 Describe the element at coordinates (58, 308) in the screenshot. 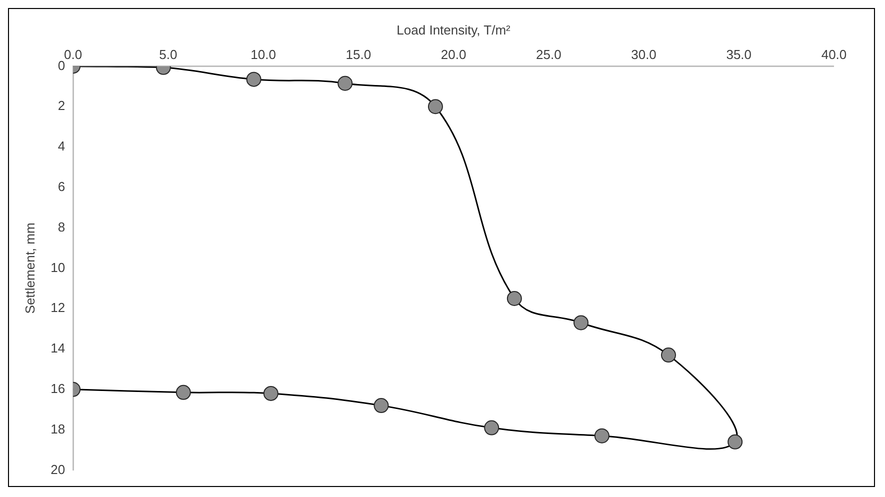

I see `y-tick-label: 12` at that location.